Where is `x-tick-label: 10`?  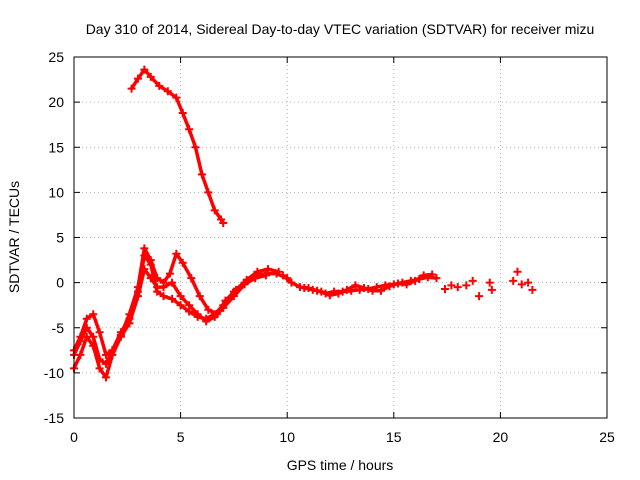
x-tick-label: 10 is located at coordinates (287, 437).